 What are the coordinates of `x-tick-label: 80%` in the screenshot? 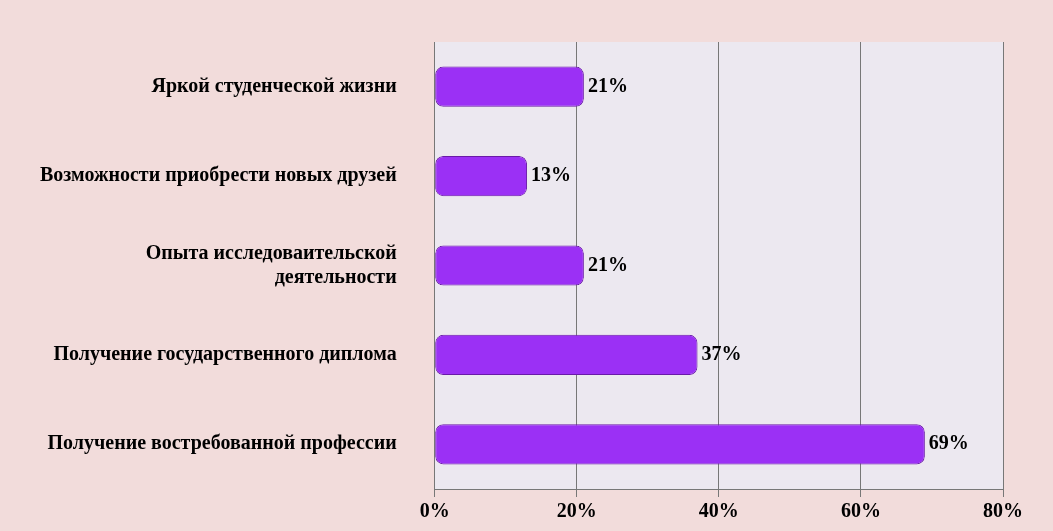 It's located at (1003, 510).